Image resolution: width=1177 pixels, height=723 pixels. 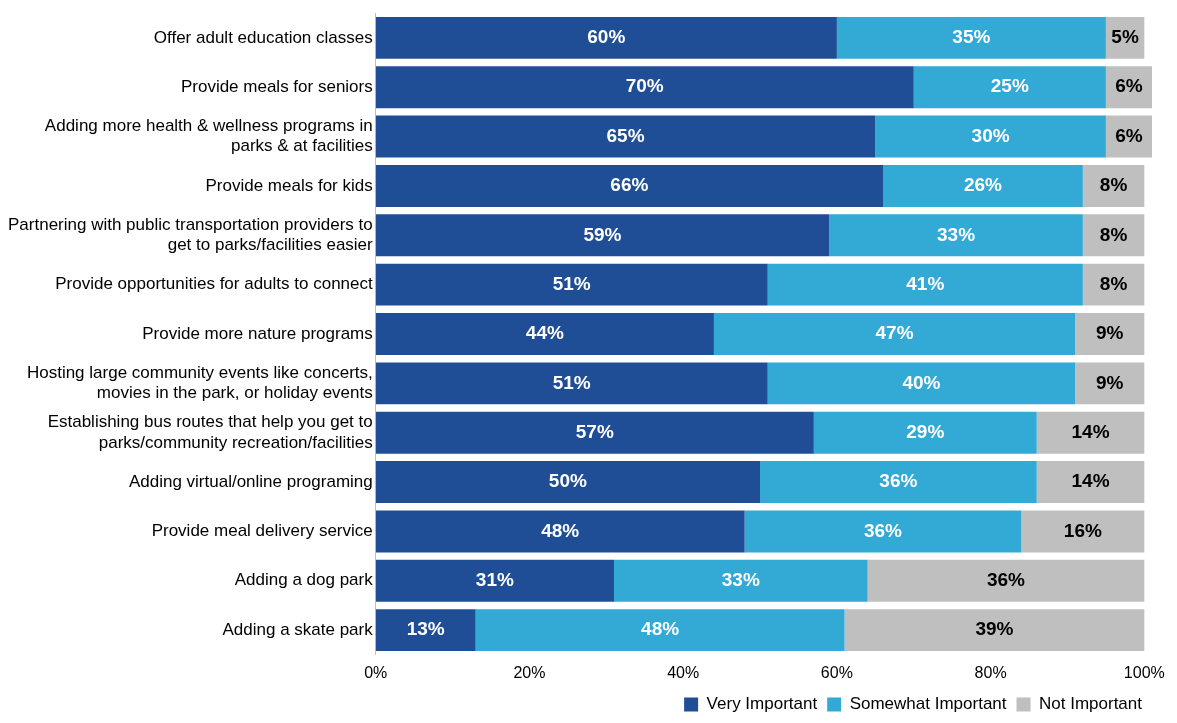 I want to click on data-label: 26%, so click(x=983, y=185).